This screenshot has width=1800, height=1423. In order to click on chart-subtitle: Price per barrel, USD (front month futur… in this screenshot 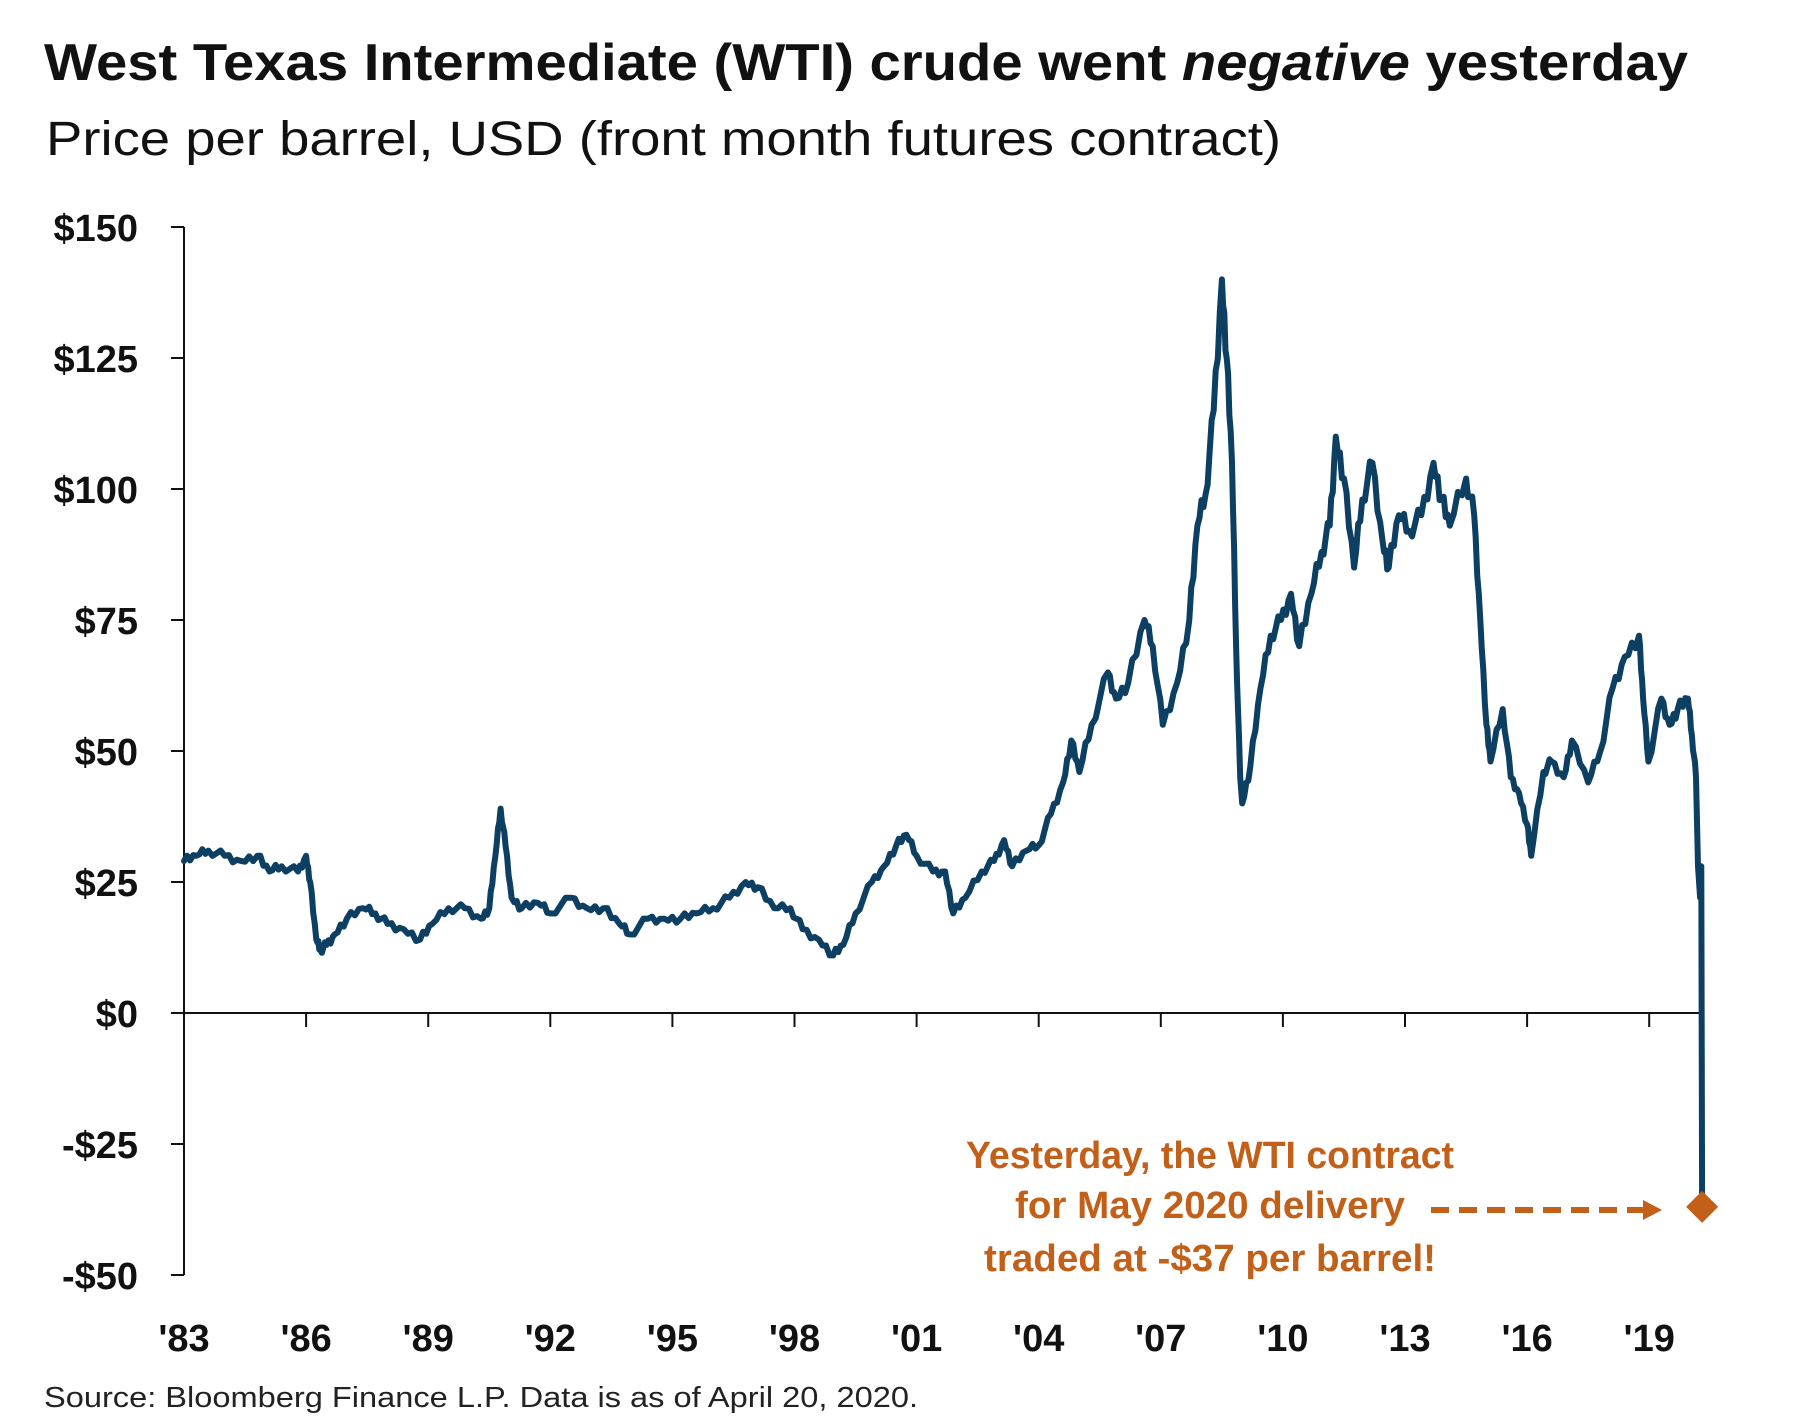, I will do `click(663, 139)`.